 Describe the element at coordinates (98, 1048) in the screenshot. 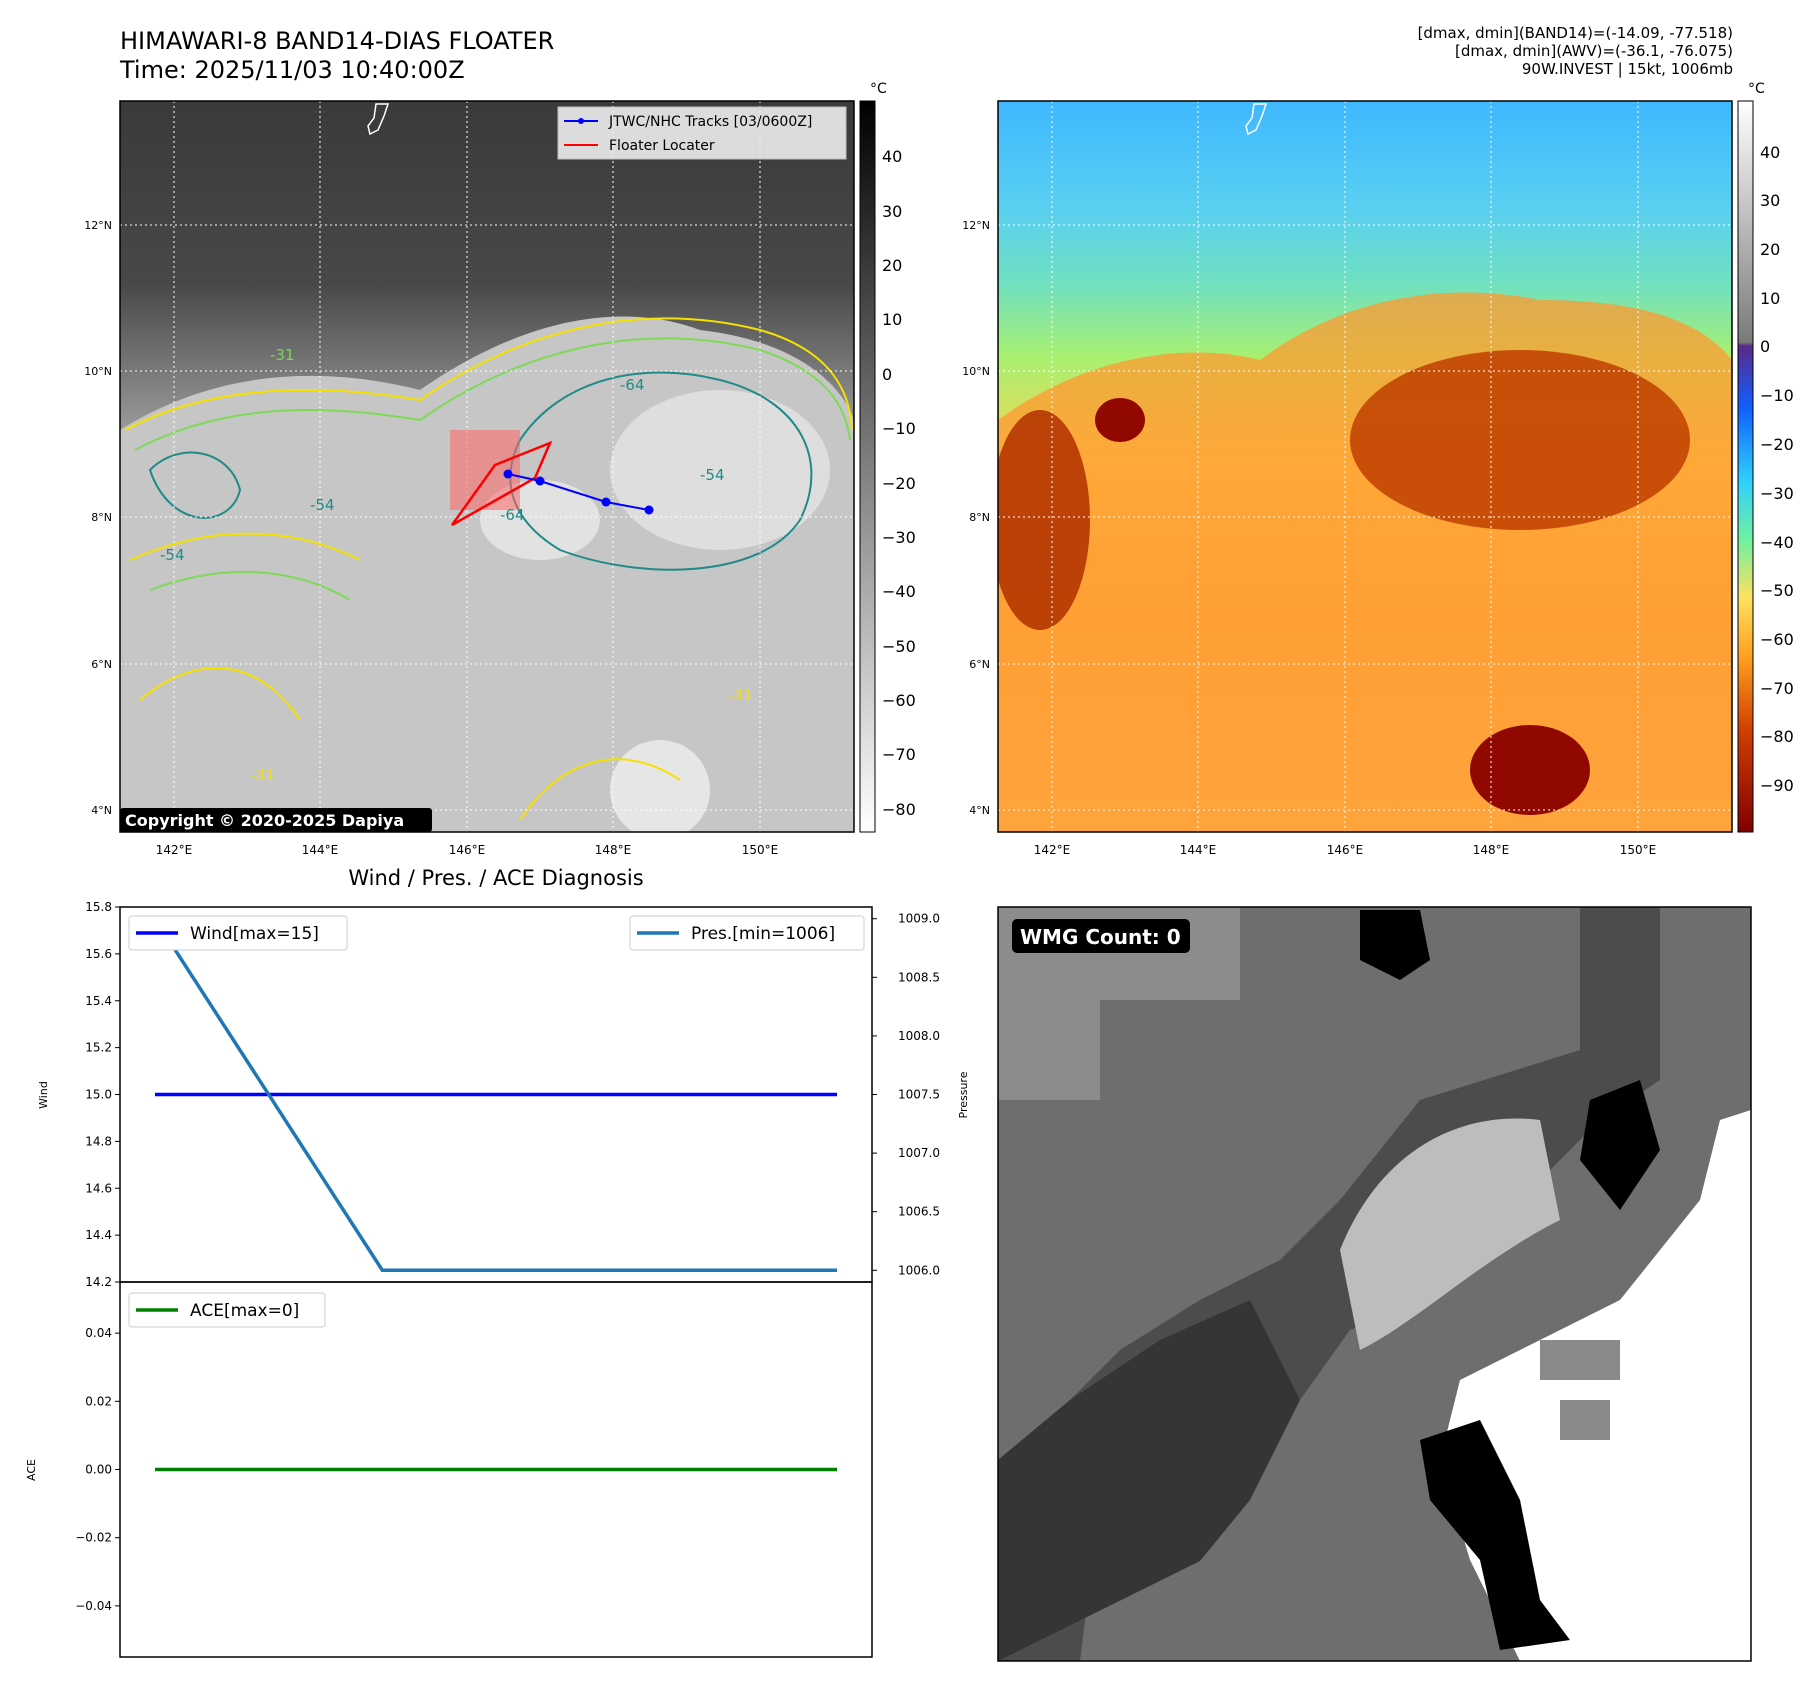

I see `wind-tick-label: 15.2` at that location.